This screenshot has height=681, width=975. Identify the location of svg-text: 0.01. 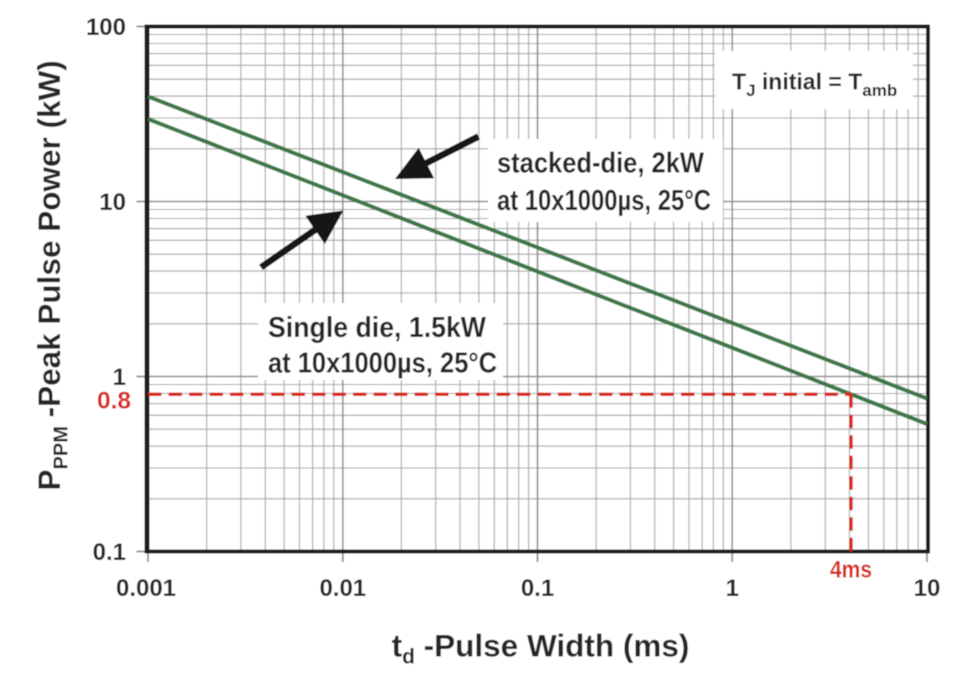
(342, 588).